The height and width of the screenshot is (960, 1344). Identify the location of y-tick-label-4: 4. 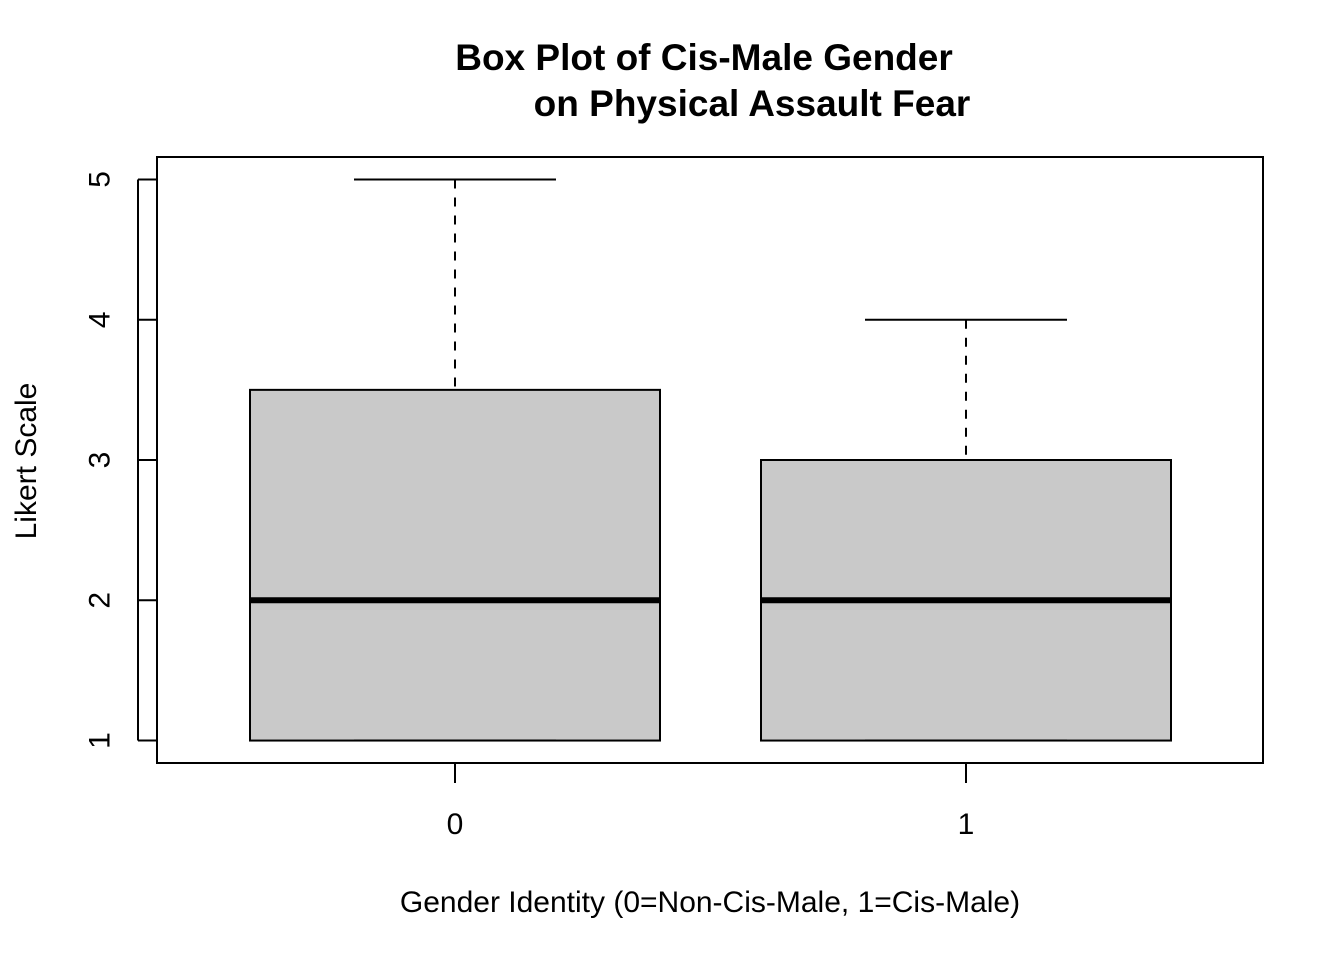
(100, 319).